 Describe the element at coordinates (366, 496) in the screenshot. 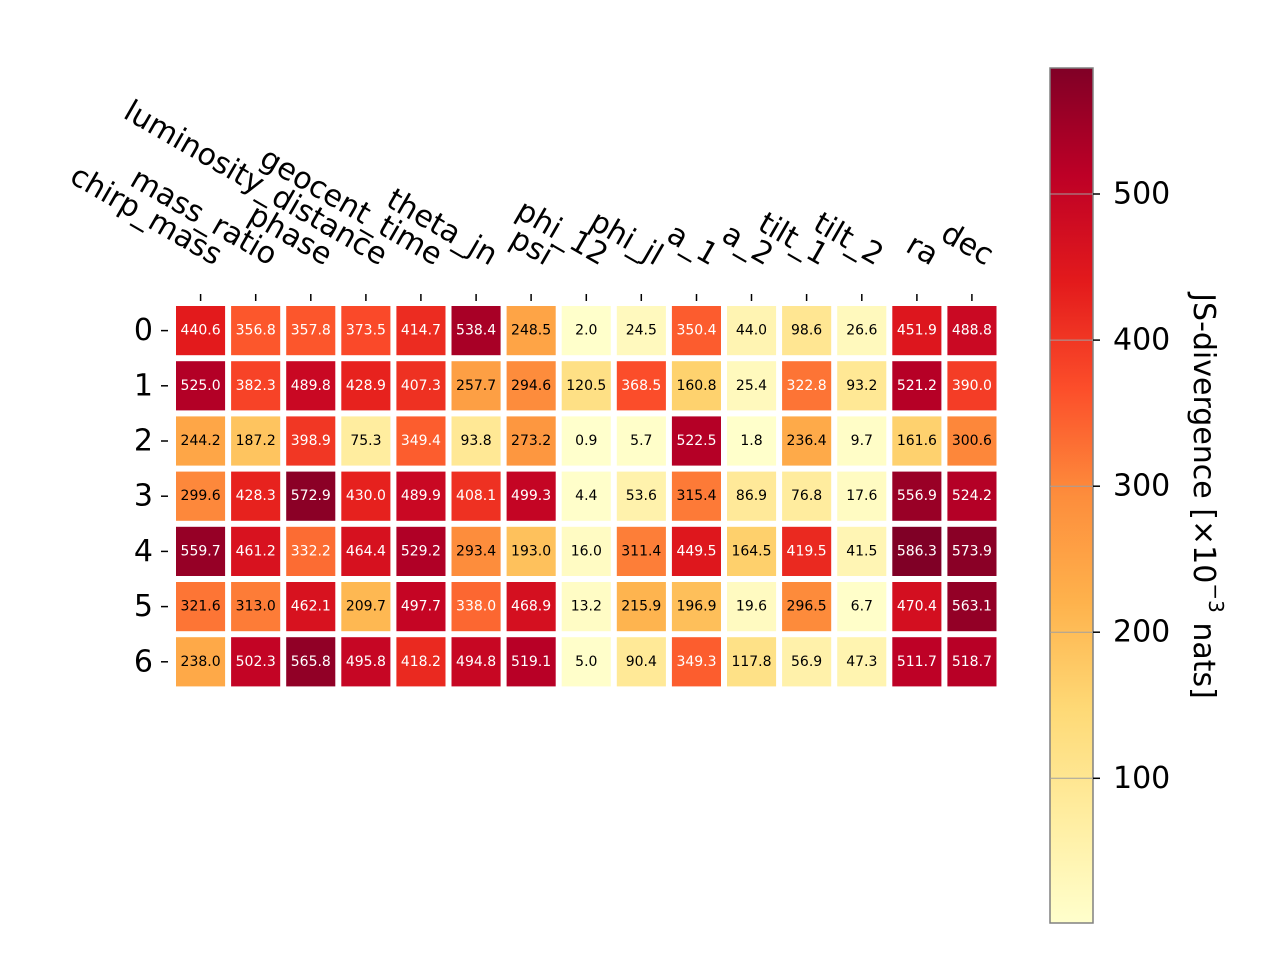

I see `heatmap-cell-label: 430.0` at that location.